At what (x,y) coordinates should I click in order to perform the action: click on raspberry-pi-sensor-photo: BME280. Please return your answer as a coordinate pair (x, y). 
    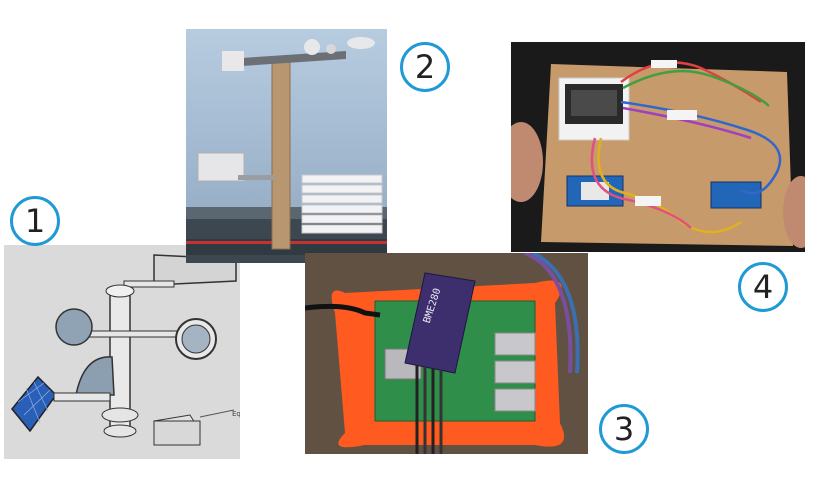
    Looking at the image, I should click on (446, 353).